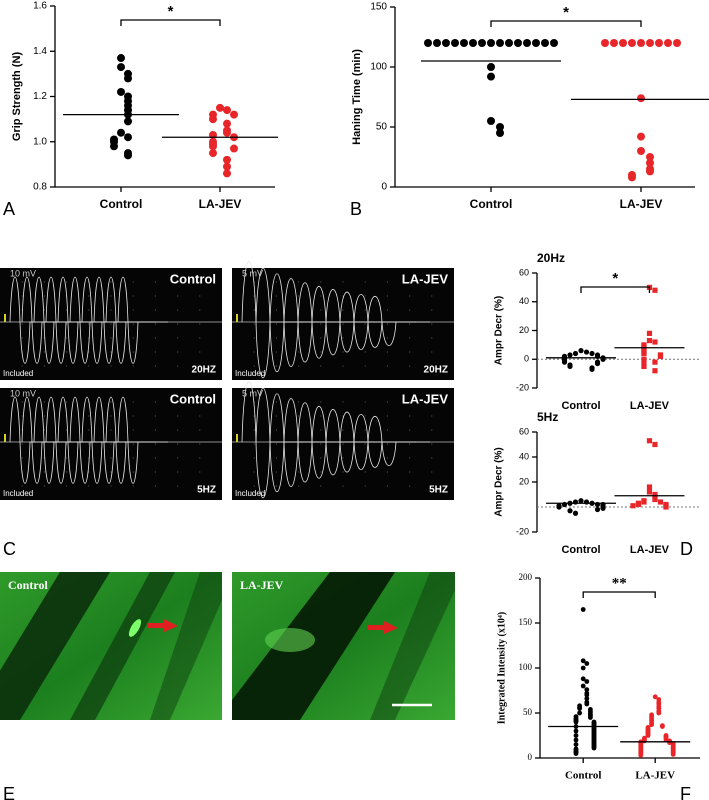 This screenshot has height=800, width=709. What do you see at coordinates (262, 585) in the screenshot?
I see `micrograph-label: LA-JEV` at bounding box center [262, 585].